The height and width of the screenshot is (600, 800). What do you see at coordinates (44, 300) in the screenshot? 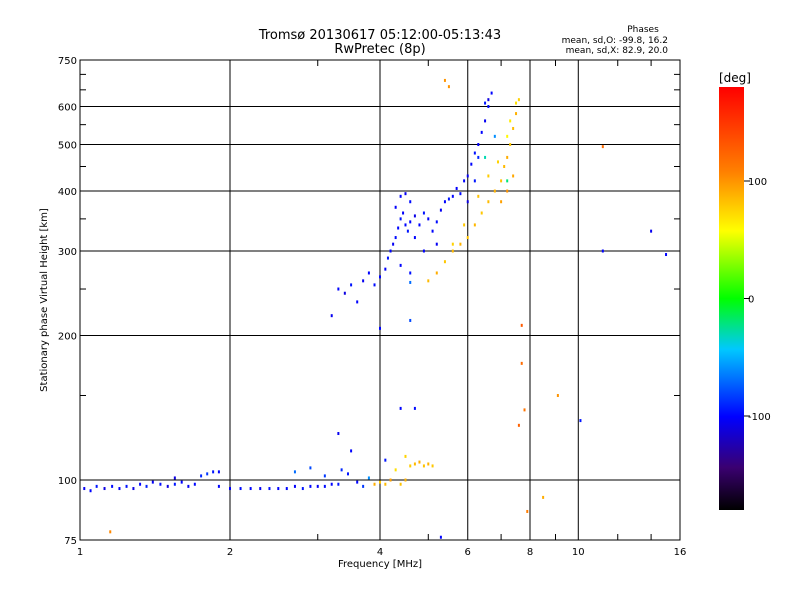
I see `y-axis-label: Stationary phase Virtual Height [km]` at bounding box center [44, 300].